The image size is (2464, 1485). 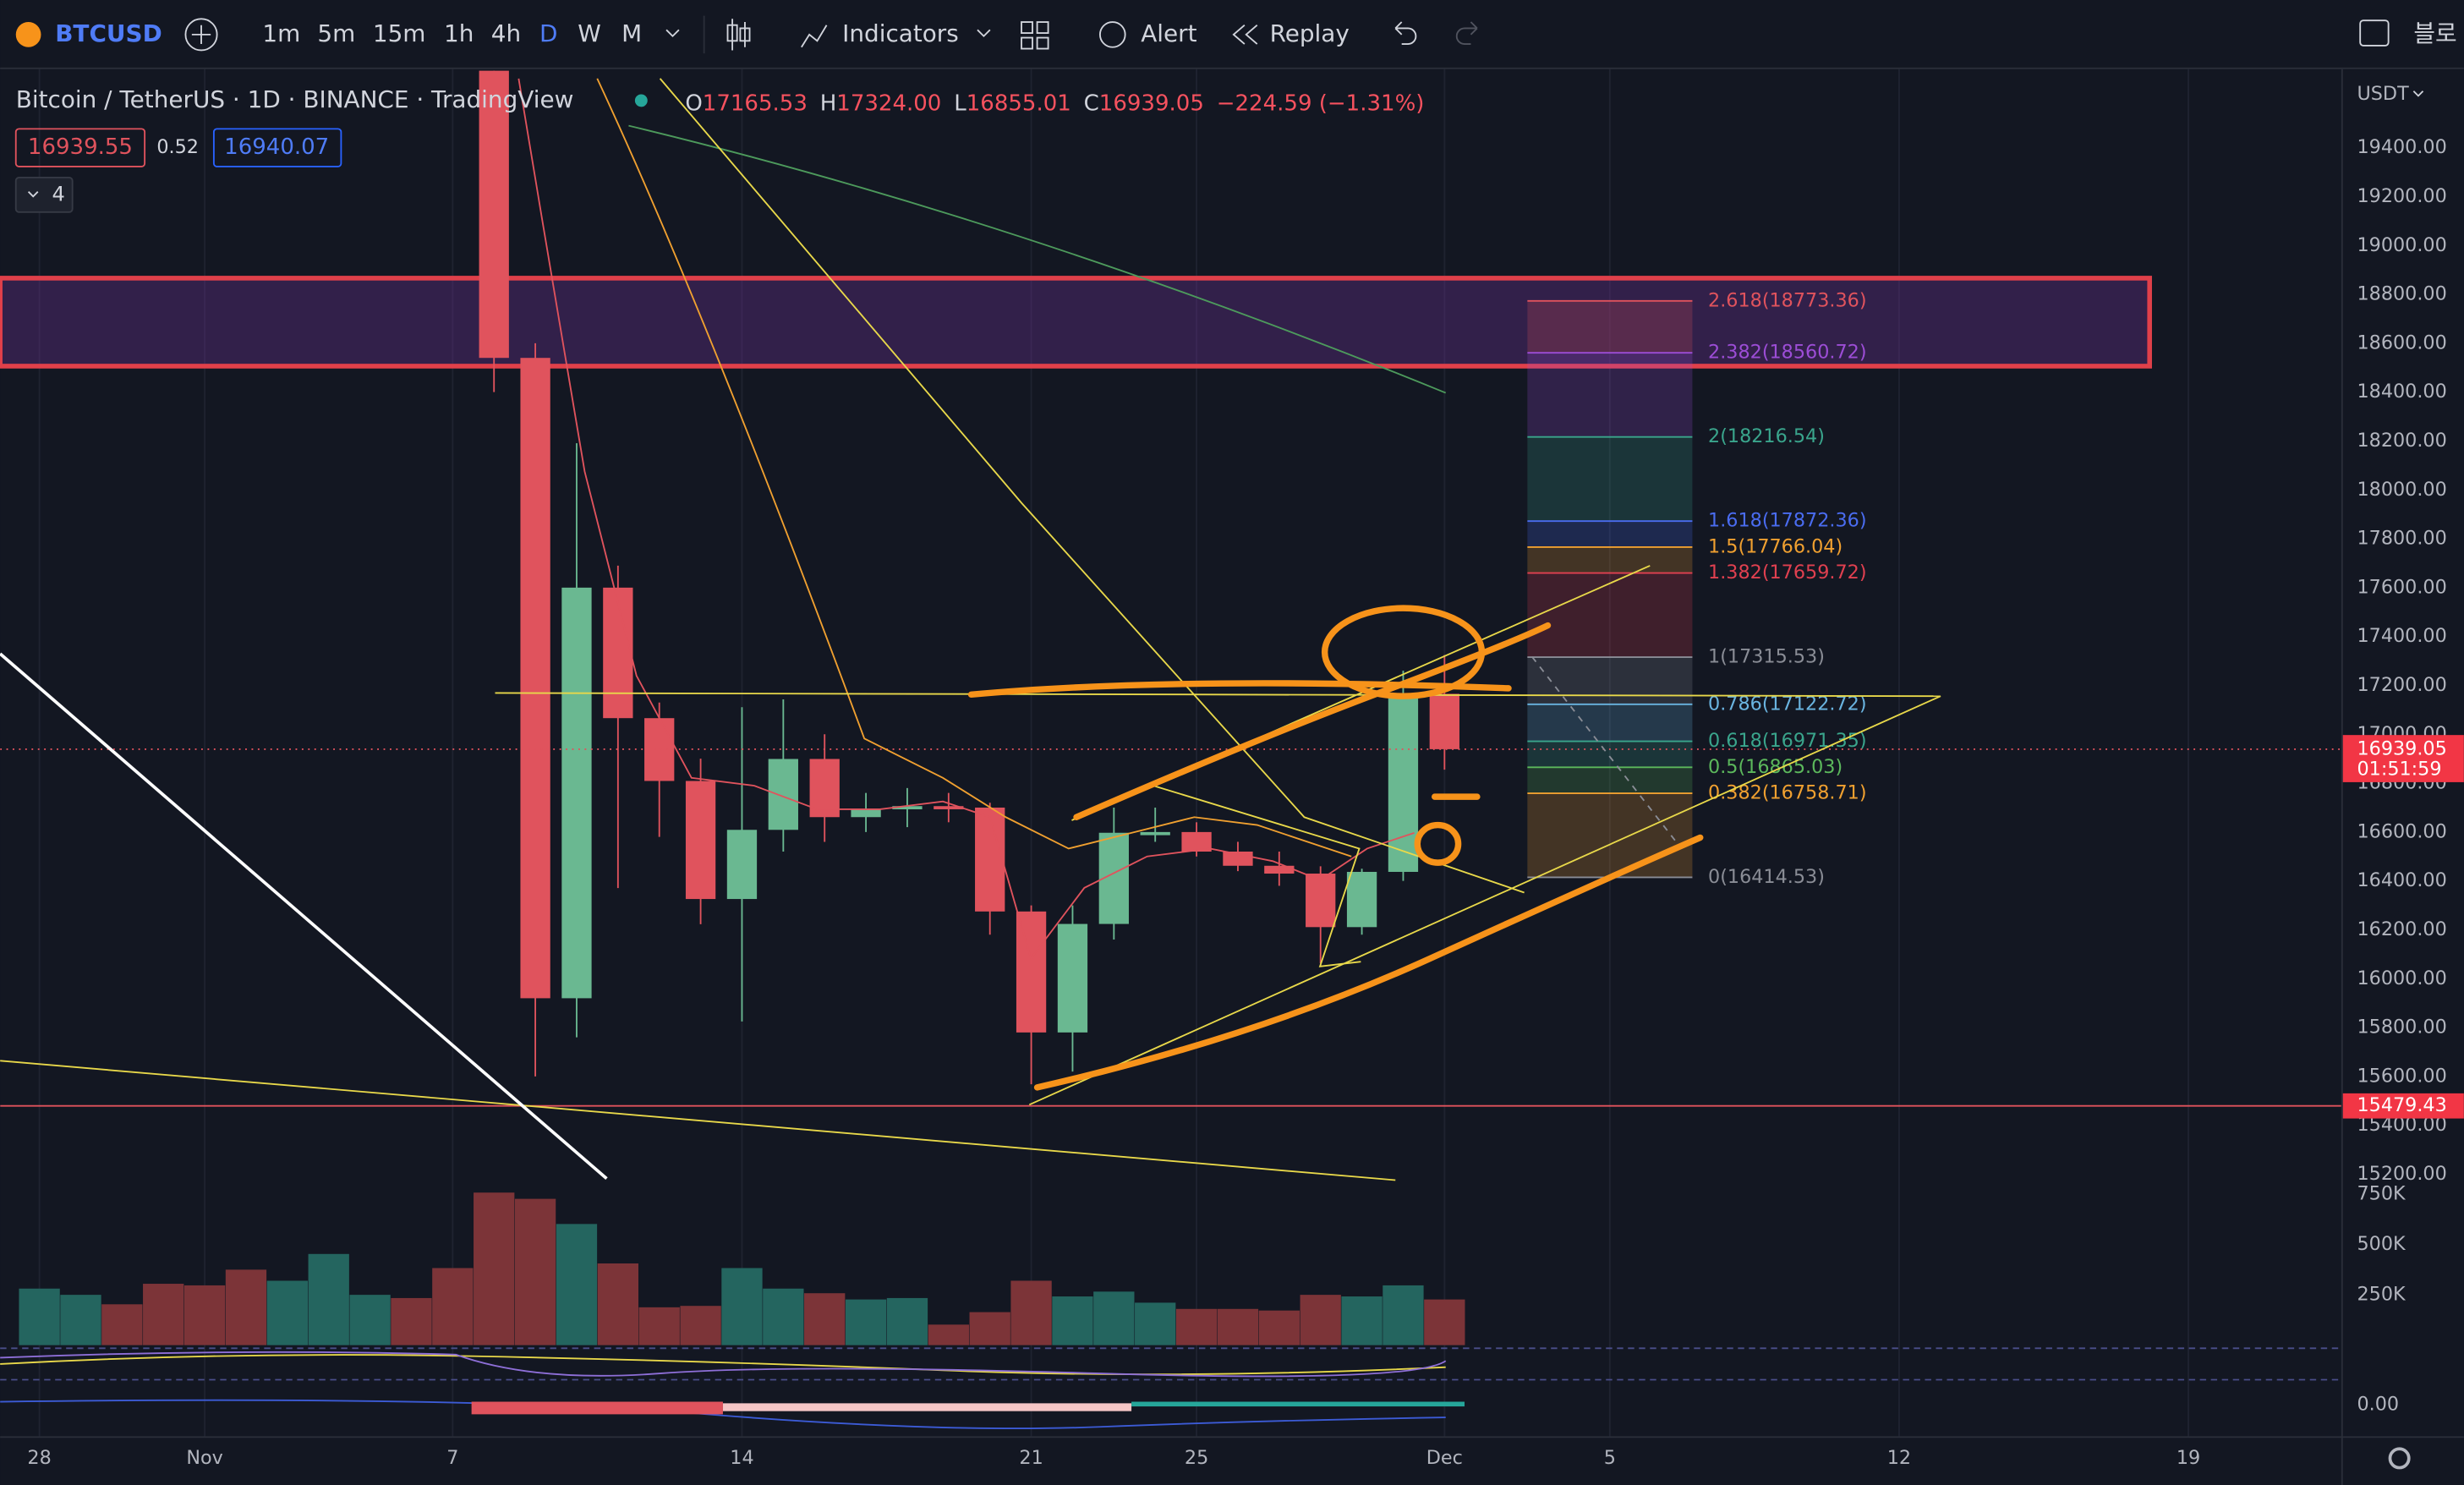 I want to click on fib-label: 2.618(18773.36), so click(x=1787, y=300).